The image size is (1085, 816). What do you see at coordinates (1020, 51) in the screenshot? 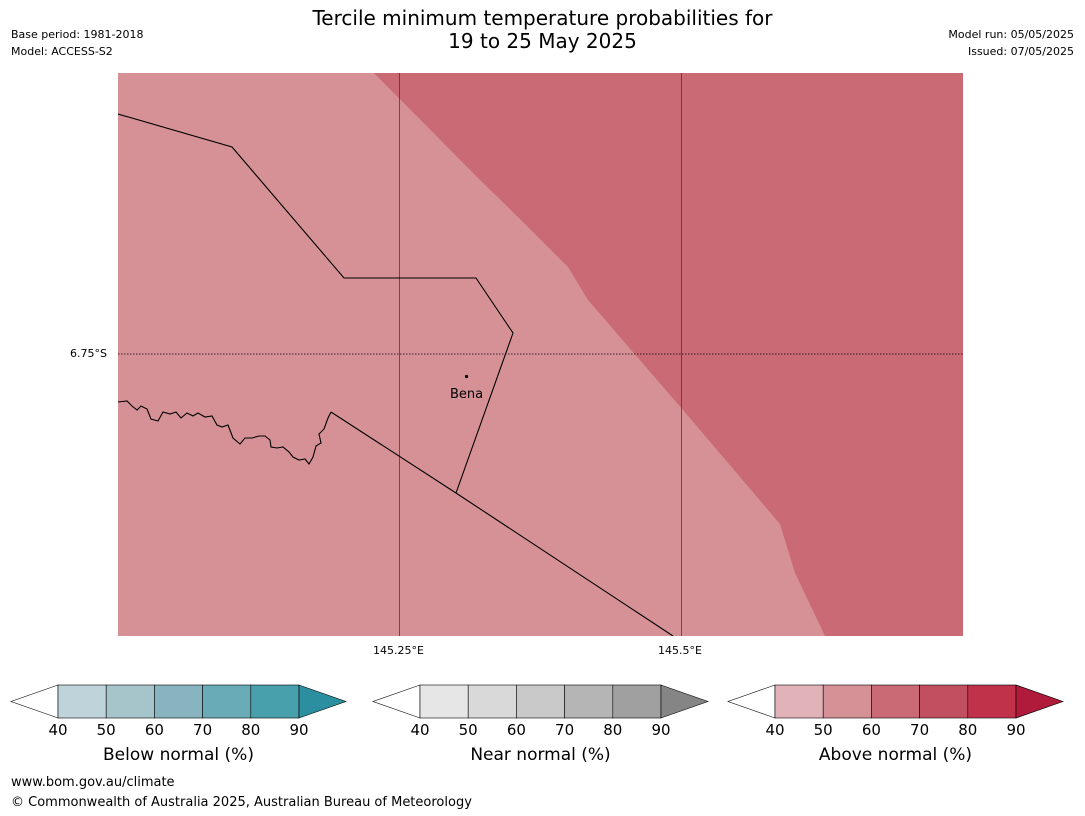
I see `issued-date: Issued: 07/05/2025` at bounding box center [1020, 51].